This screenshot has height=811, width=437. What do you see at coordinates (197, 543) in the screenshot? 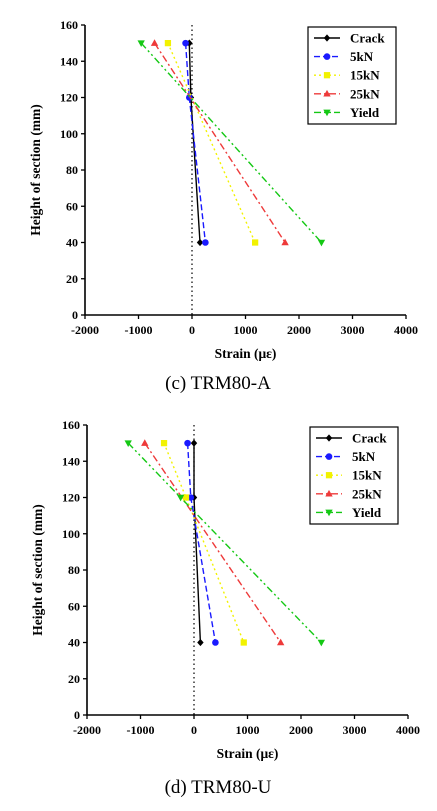
I see `series-line-crack` at bounding box center [197, 543].